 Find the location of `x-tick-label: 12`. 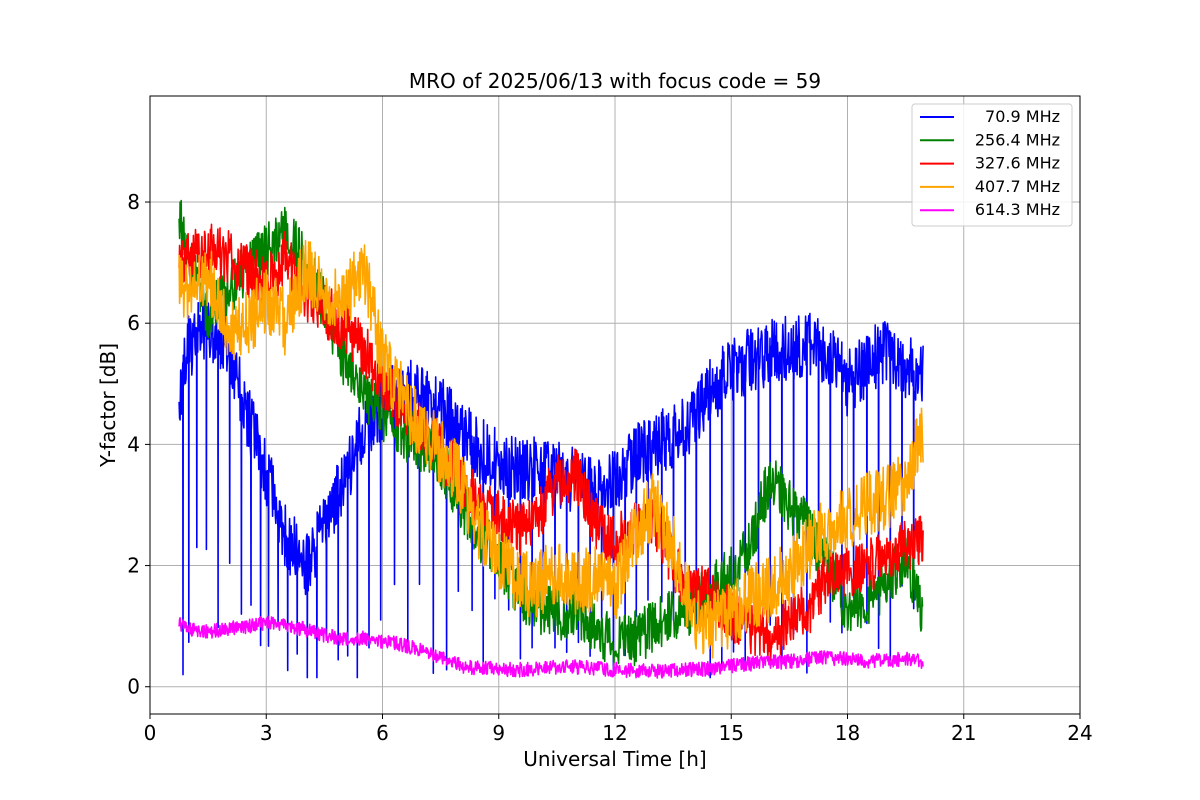

x-tick-label: 12 is located at coordinates (614, 733).